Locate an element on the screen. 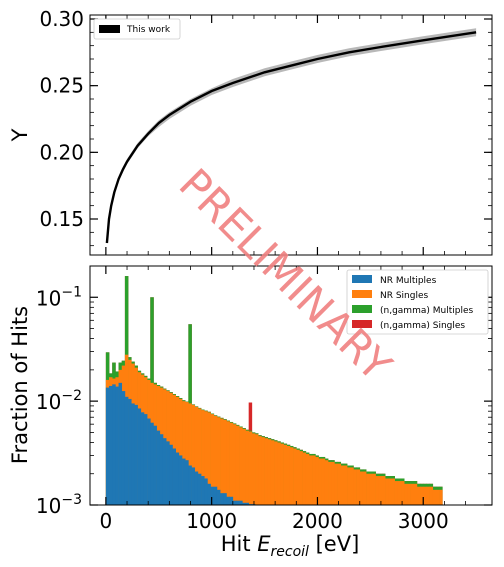 This screenshot has width=504, height=567. histogram-x-tick-label: 2000 is located at coordinates (317, 521).